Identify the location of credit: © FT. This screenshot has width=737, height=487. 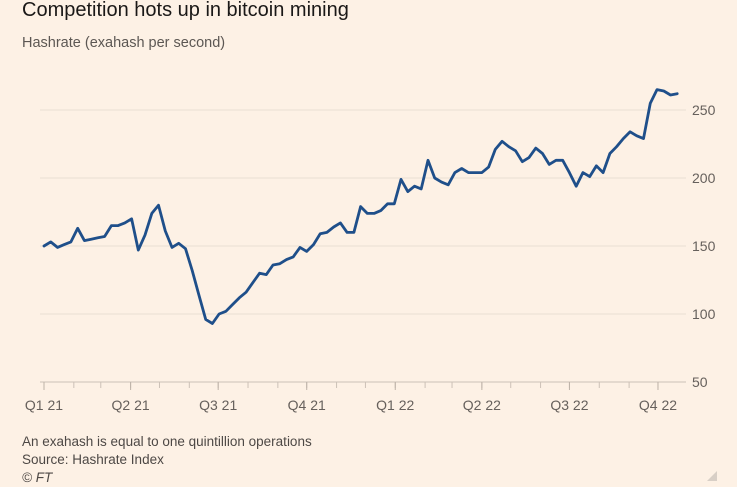
(37, 477).